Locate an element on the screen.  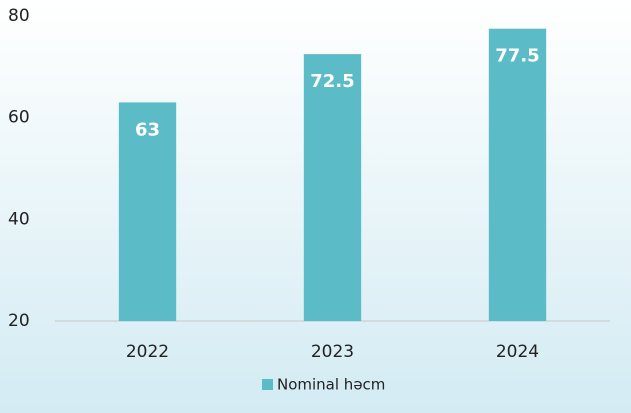
y-tick-label: 40 is located at coordinates (19, 219).